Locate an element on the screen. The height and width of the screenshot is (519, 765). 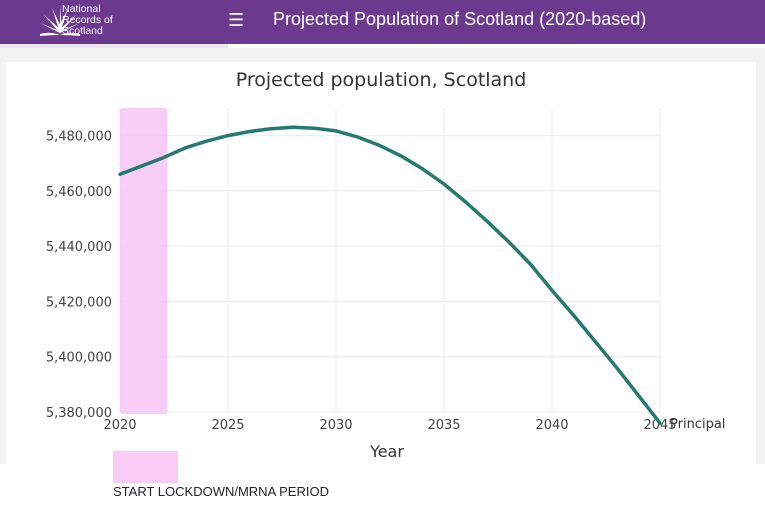
x-tick-label: 2025 is located at coordinates (227, 425).